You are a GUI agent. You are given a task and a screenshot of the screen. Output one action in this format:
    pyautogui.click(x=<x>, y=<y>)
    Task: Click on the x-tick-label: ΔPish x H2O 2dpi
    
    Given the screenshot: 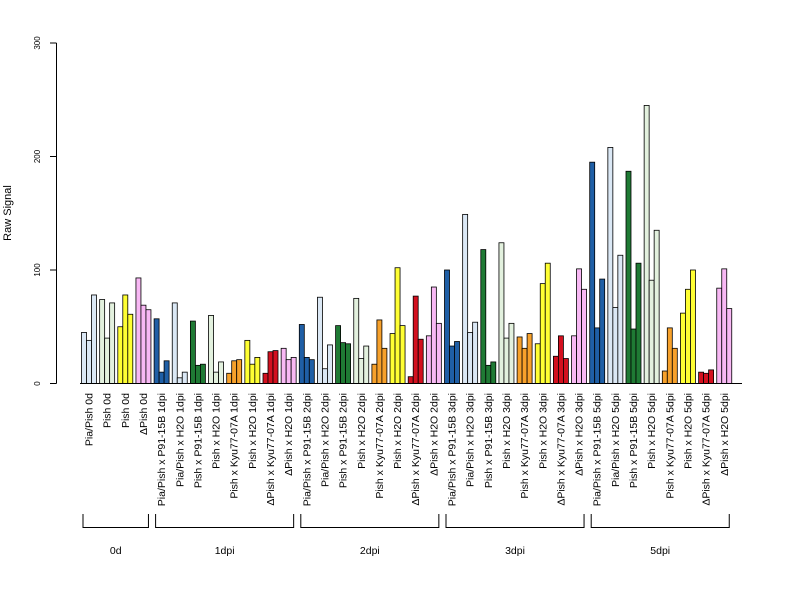 What is the action you would take?
    pyautogui.click(x=434, y=434)
    